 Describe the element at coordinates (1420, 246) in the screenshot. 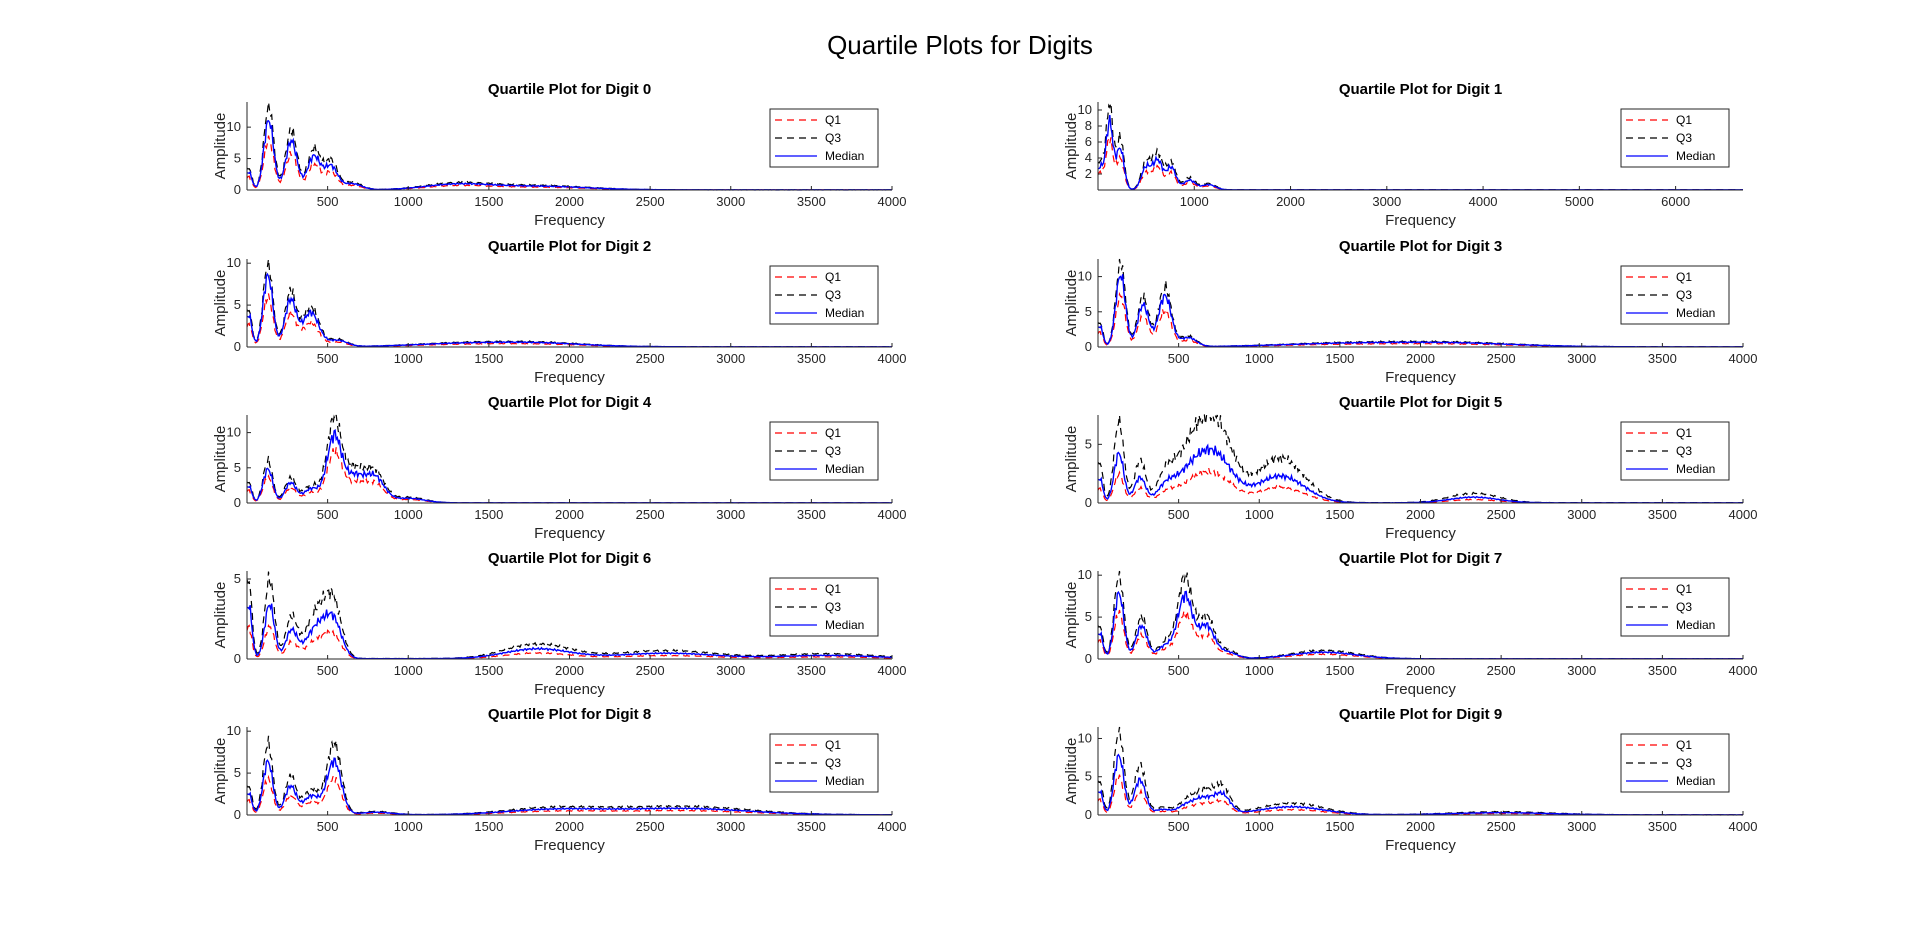

I see `subplot-title: Quartile Plot for Digit 3` at that location.